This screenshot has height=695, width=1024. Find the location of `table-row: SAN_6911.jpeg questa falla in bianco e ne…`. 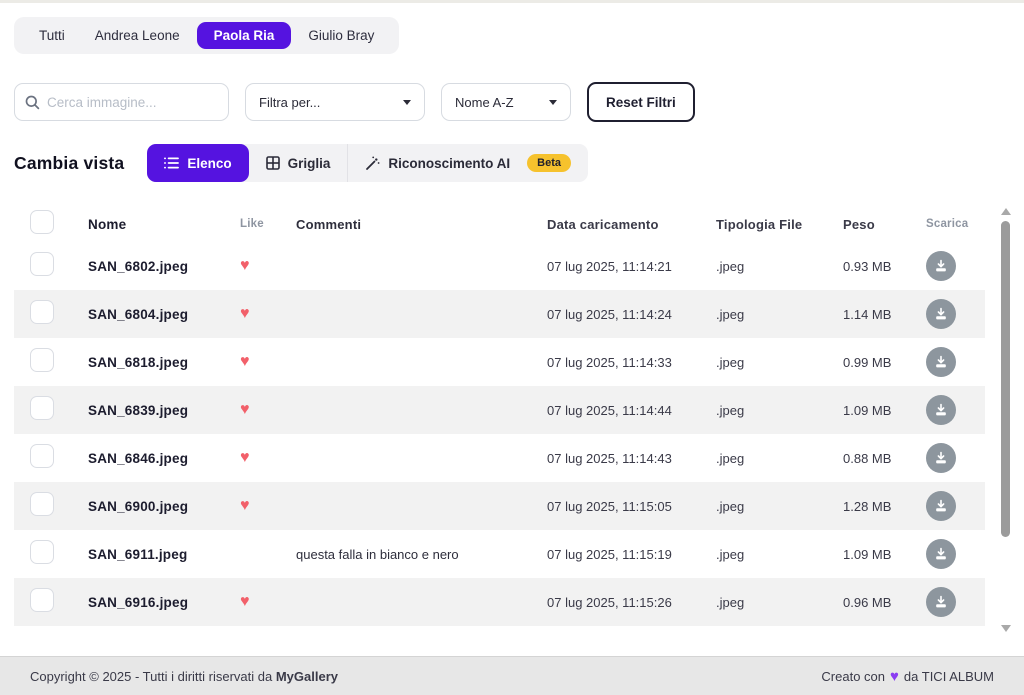

table-row: SAN_6911.jpeg questa falla in bianco e ne… is located at coordinates (499, 554).